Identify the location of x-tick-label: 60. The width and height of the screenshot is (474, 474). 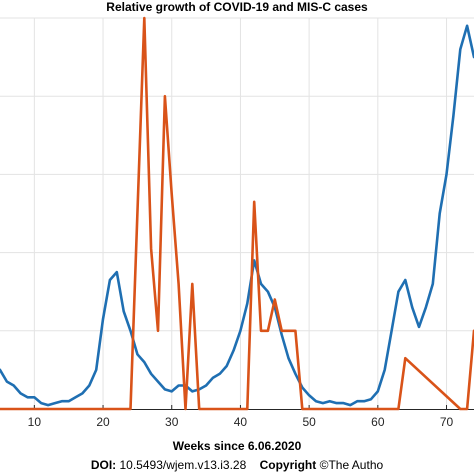
(378, 422).